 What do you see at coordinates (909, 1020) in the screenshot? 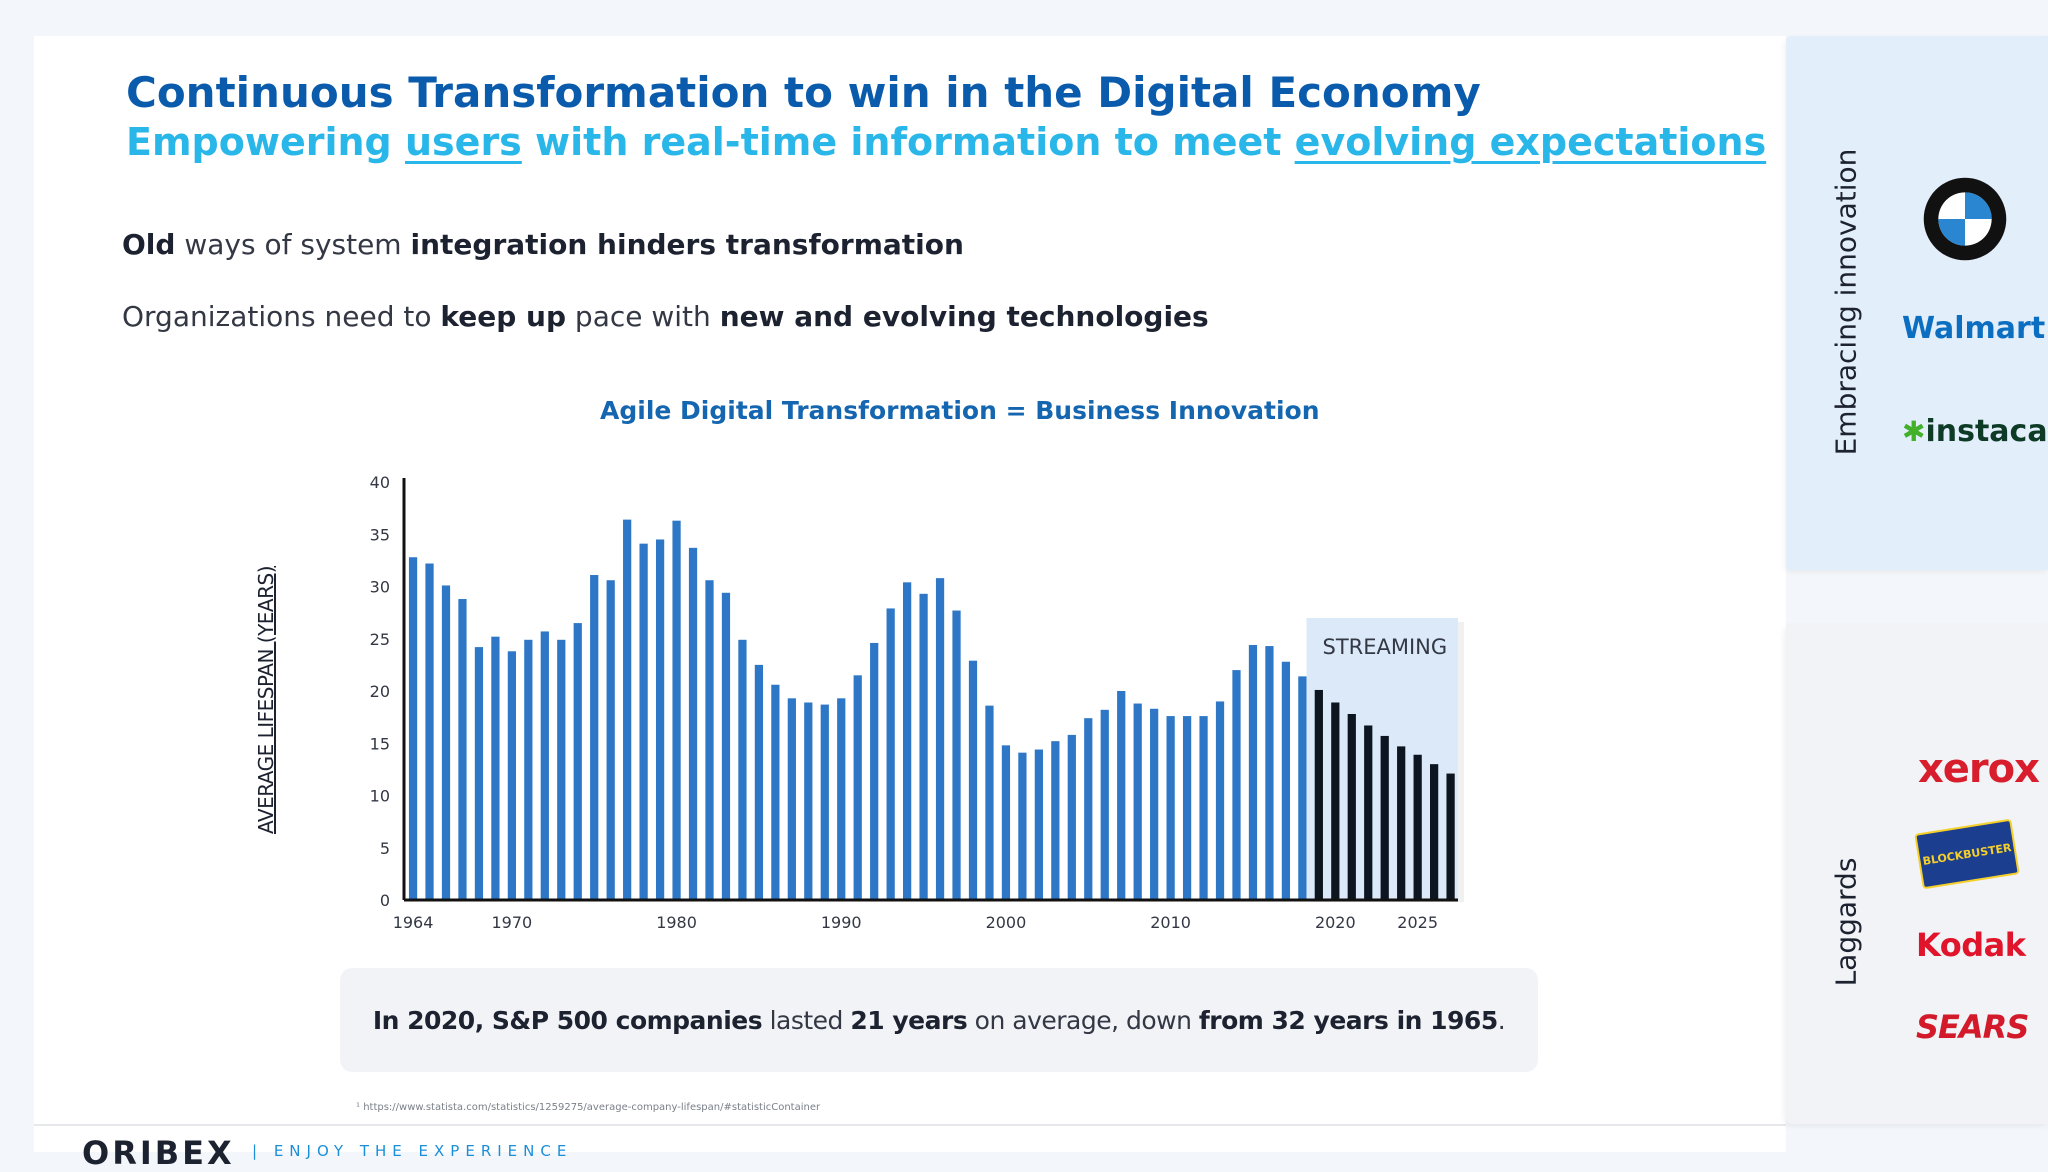
I see `summary-bold-2: 21 years` at bounding box center [909, 1020].